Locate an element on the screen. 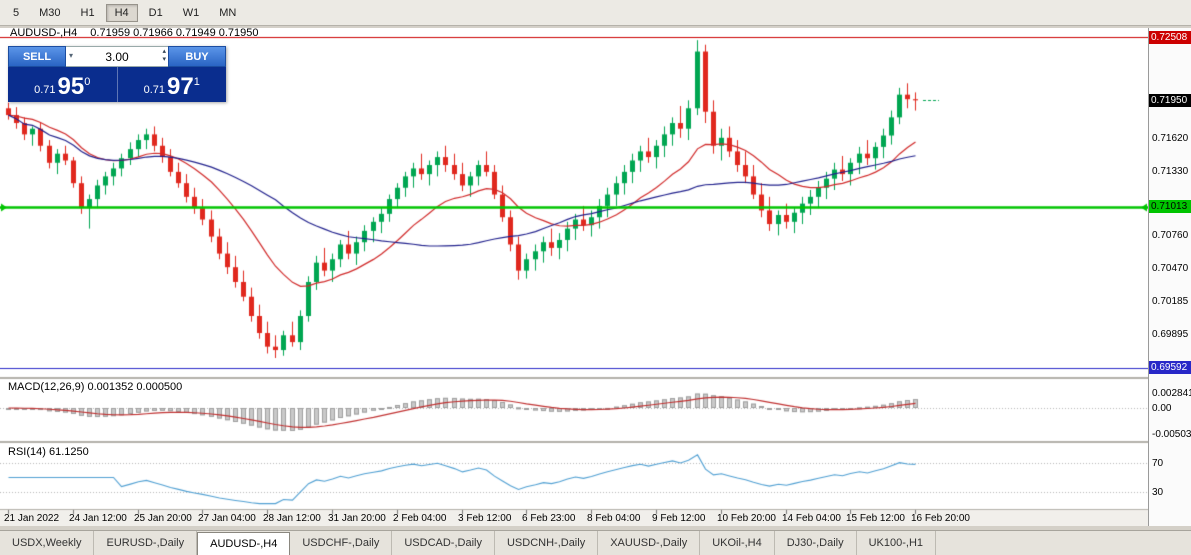 This screenshot has height=555, width=1191. time-axis-label: 21 Jan 2022 is located at coordinates (32, 518).